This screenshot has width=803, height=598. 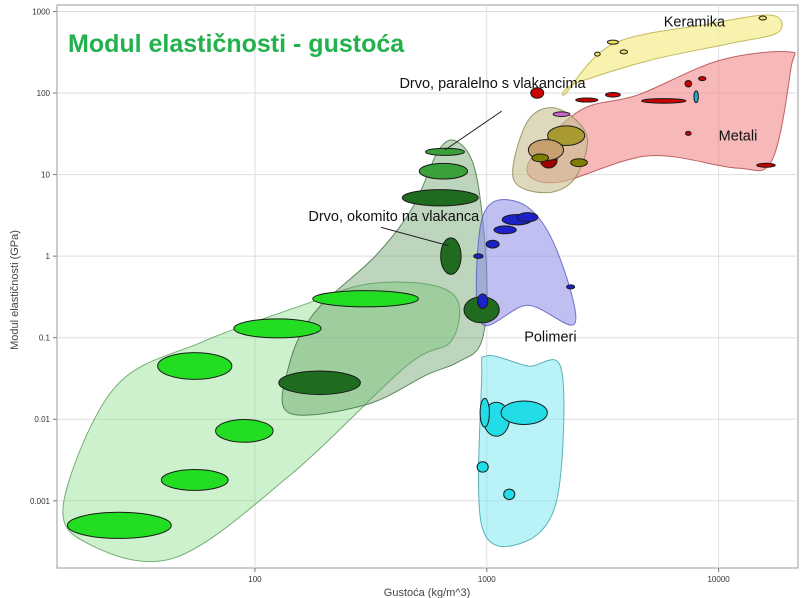 I want to click on y-tick-label: 100, so click(x=44, y=93).